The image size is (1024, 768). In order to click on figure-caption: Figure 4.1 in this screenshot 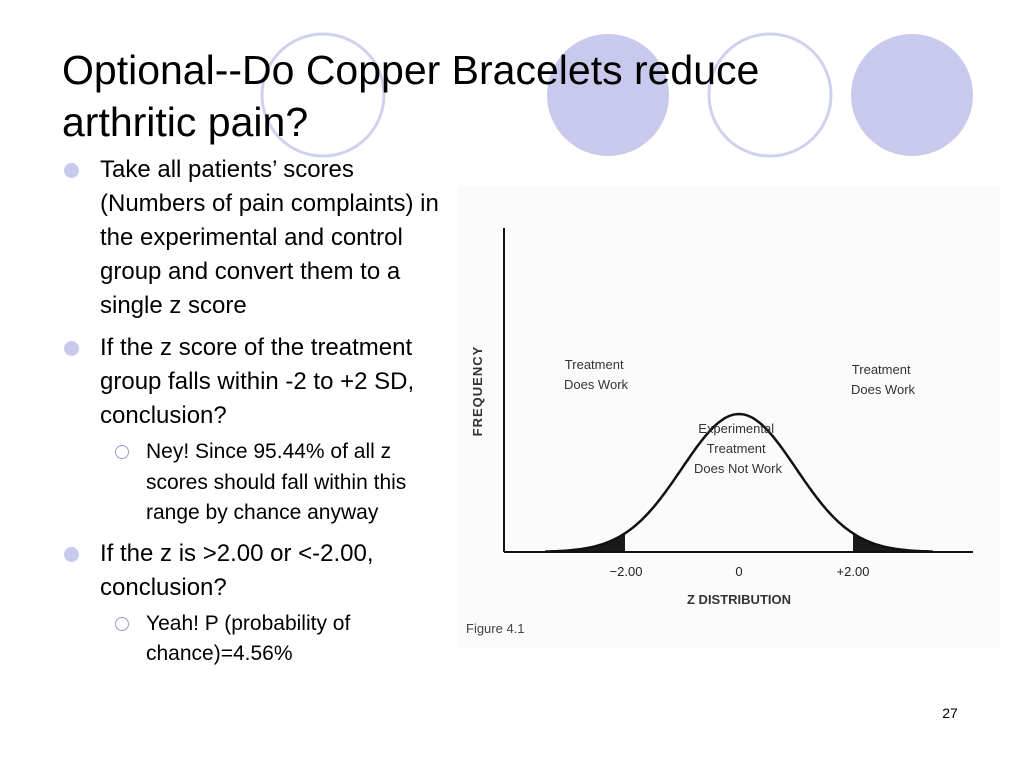, I will do `click(495, 628)`.